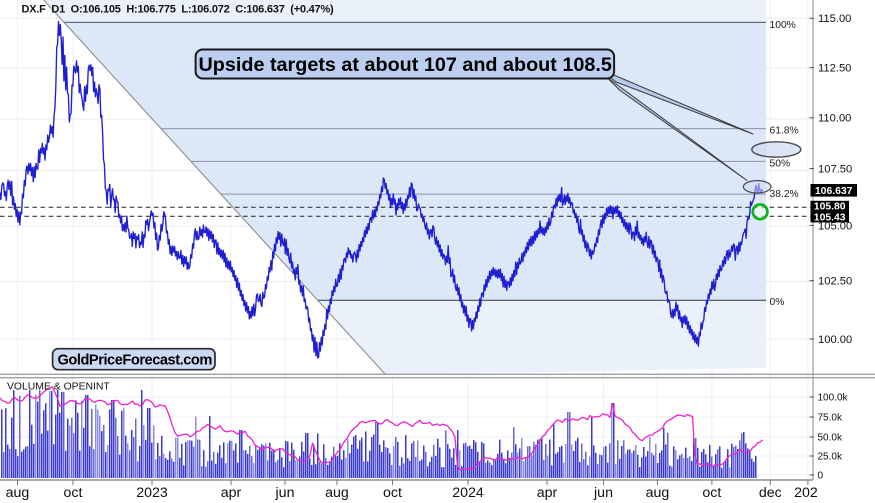 This screenshot has width=875, height=503. What do you see at coordinates (834, 69) in the screenshot?
I see `svg-text: 112.50` at bounding box center [834, 69].